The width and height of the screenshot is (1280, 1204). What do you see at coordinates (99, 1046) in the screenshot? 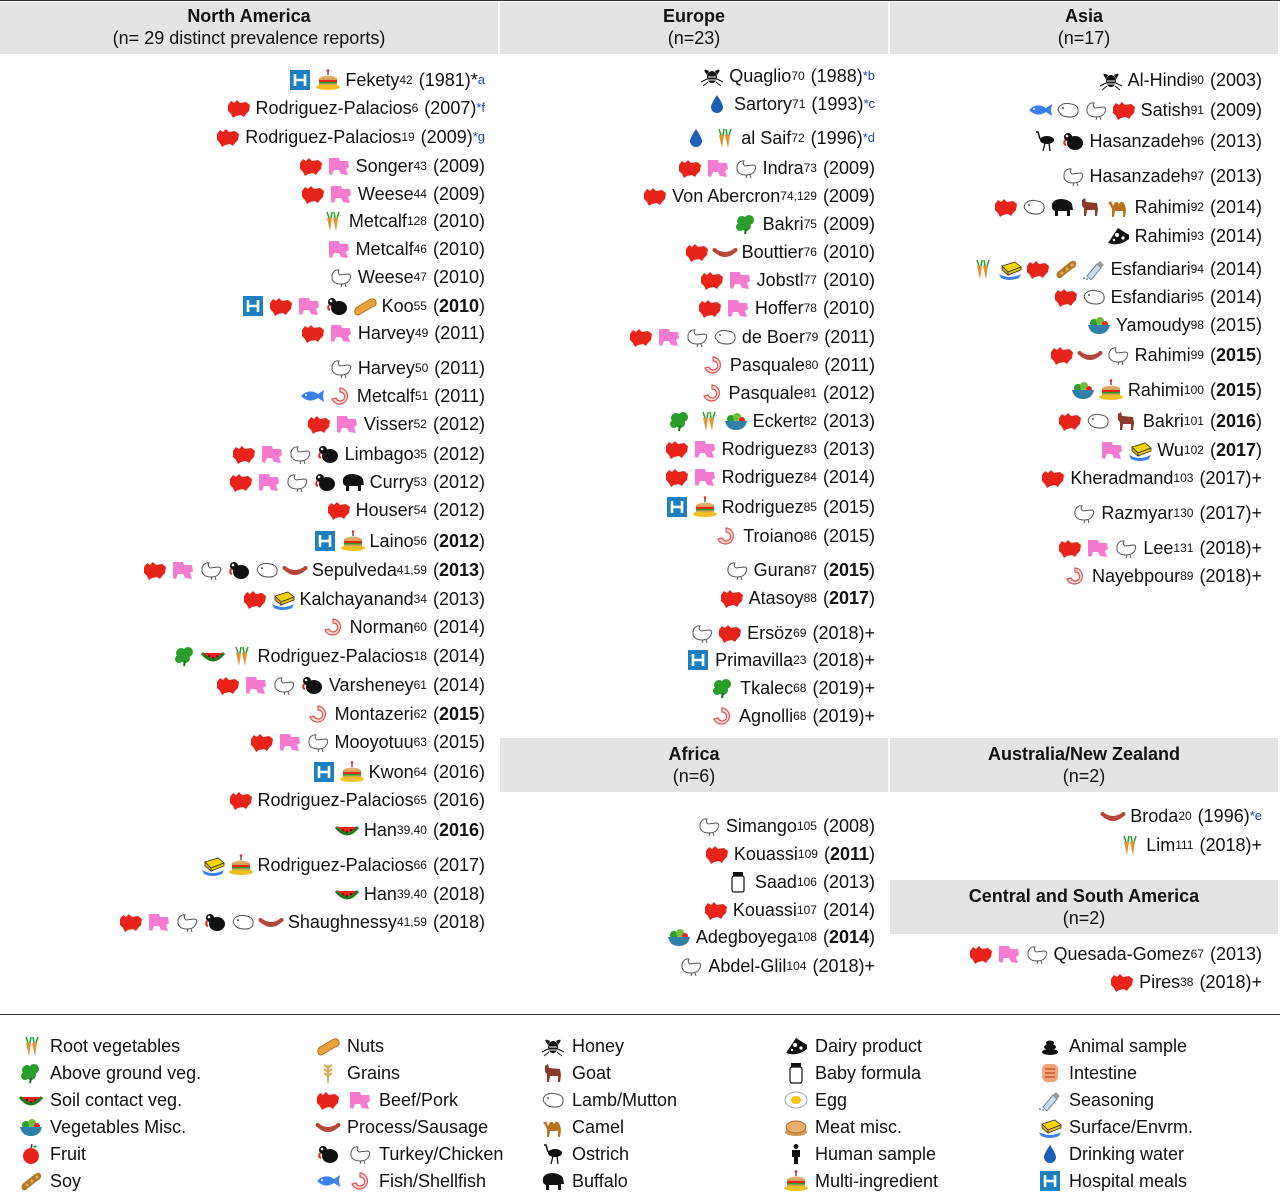
I see `legend-item: Root vegetables` at bounding box center [99, 1046].